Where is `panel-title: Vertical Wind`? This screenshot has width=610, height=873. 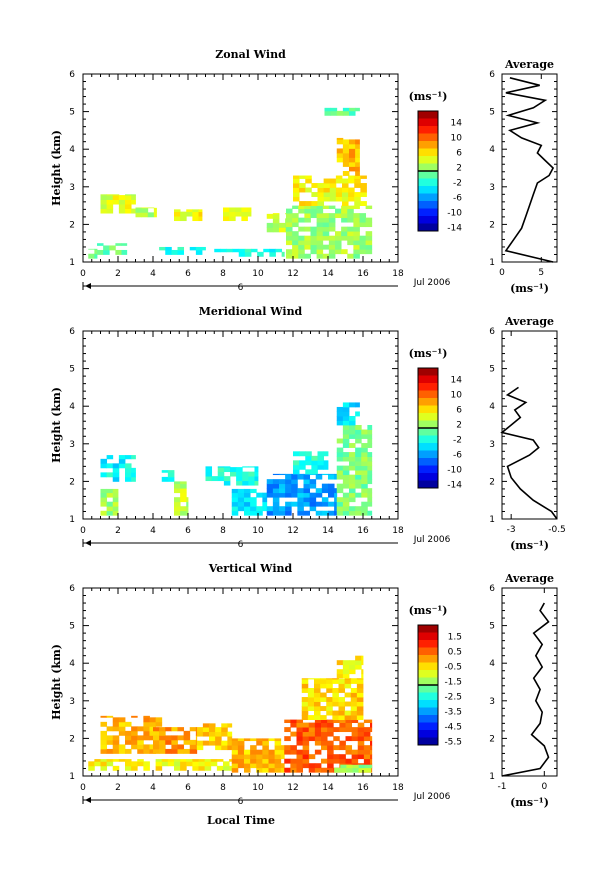 panel-title: Vertical Wind is located at coordinates (250, 568).